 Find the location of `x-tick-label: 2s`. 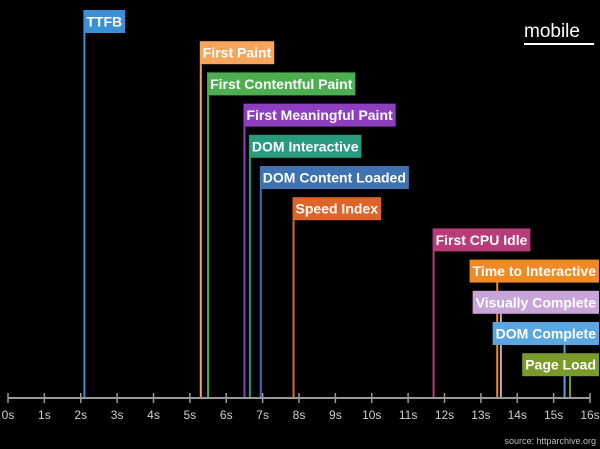

x-tick-label: 2s is located at coordinates (80, 415).